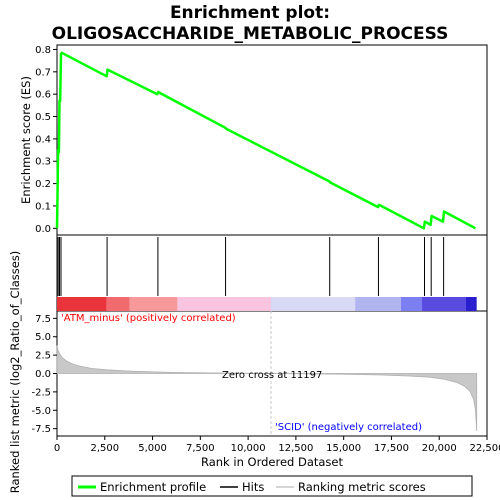 Image resolution: width=500 pixels, height=500 pixels. What do you see at coordinates (41, 392) in the screenshot?
I see `metric-y-tick-label: -2.5` at bounding box center [41, 392].